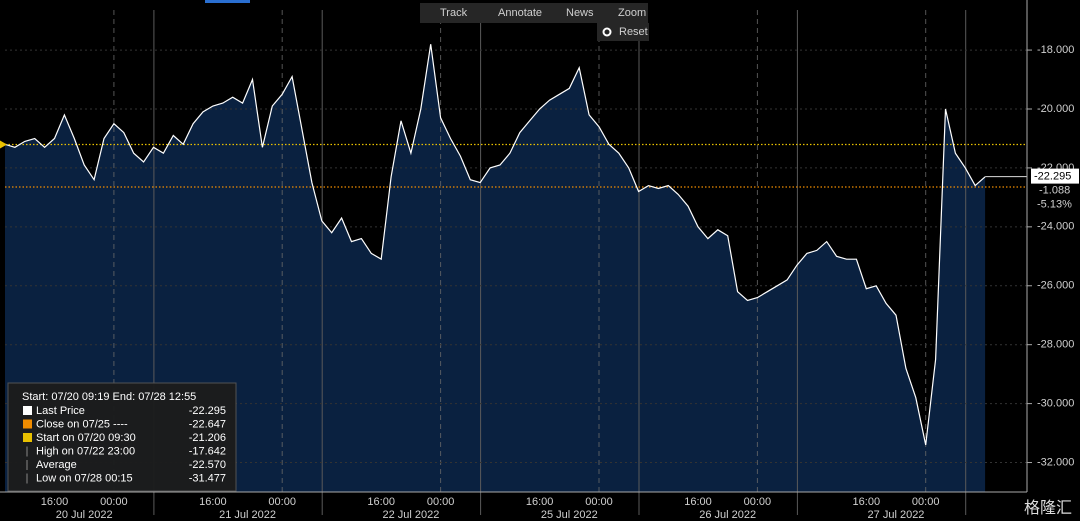 The image size is (1080, 521). Describe the element at coordinates (1048, 508) in the screenshot. I see `watermark: 格隆汇` at that location.